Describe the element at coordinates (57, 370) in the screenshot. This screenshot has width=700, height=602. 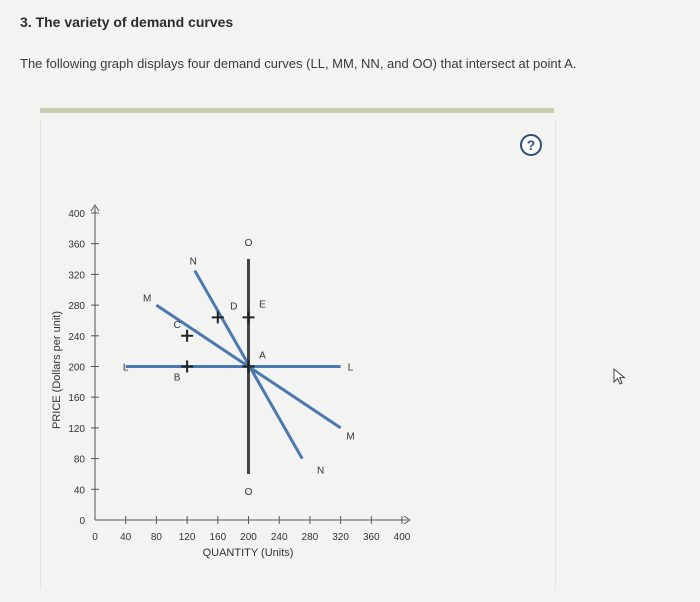
I see `y-axis-title: PRICE (Dollars per unit)` at that location.